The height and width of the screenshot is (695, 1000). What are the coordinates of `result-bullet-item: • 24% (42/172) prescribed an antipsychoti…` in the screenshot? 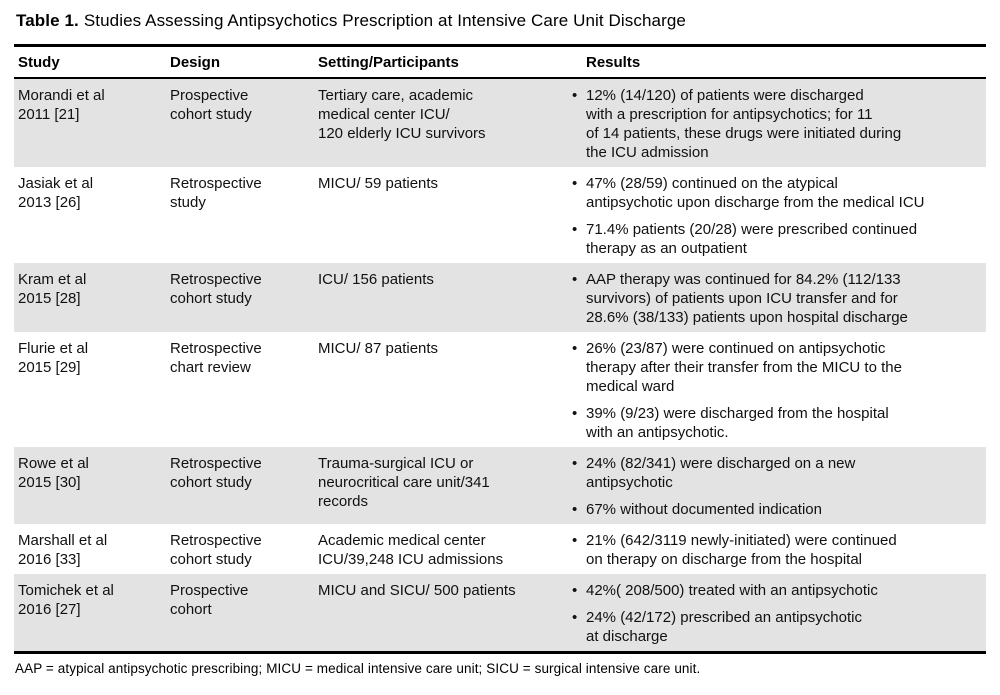 It's located at (777, 627).